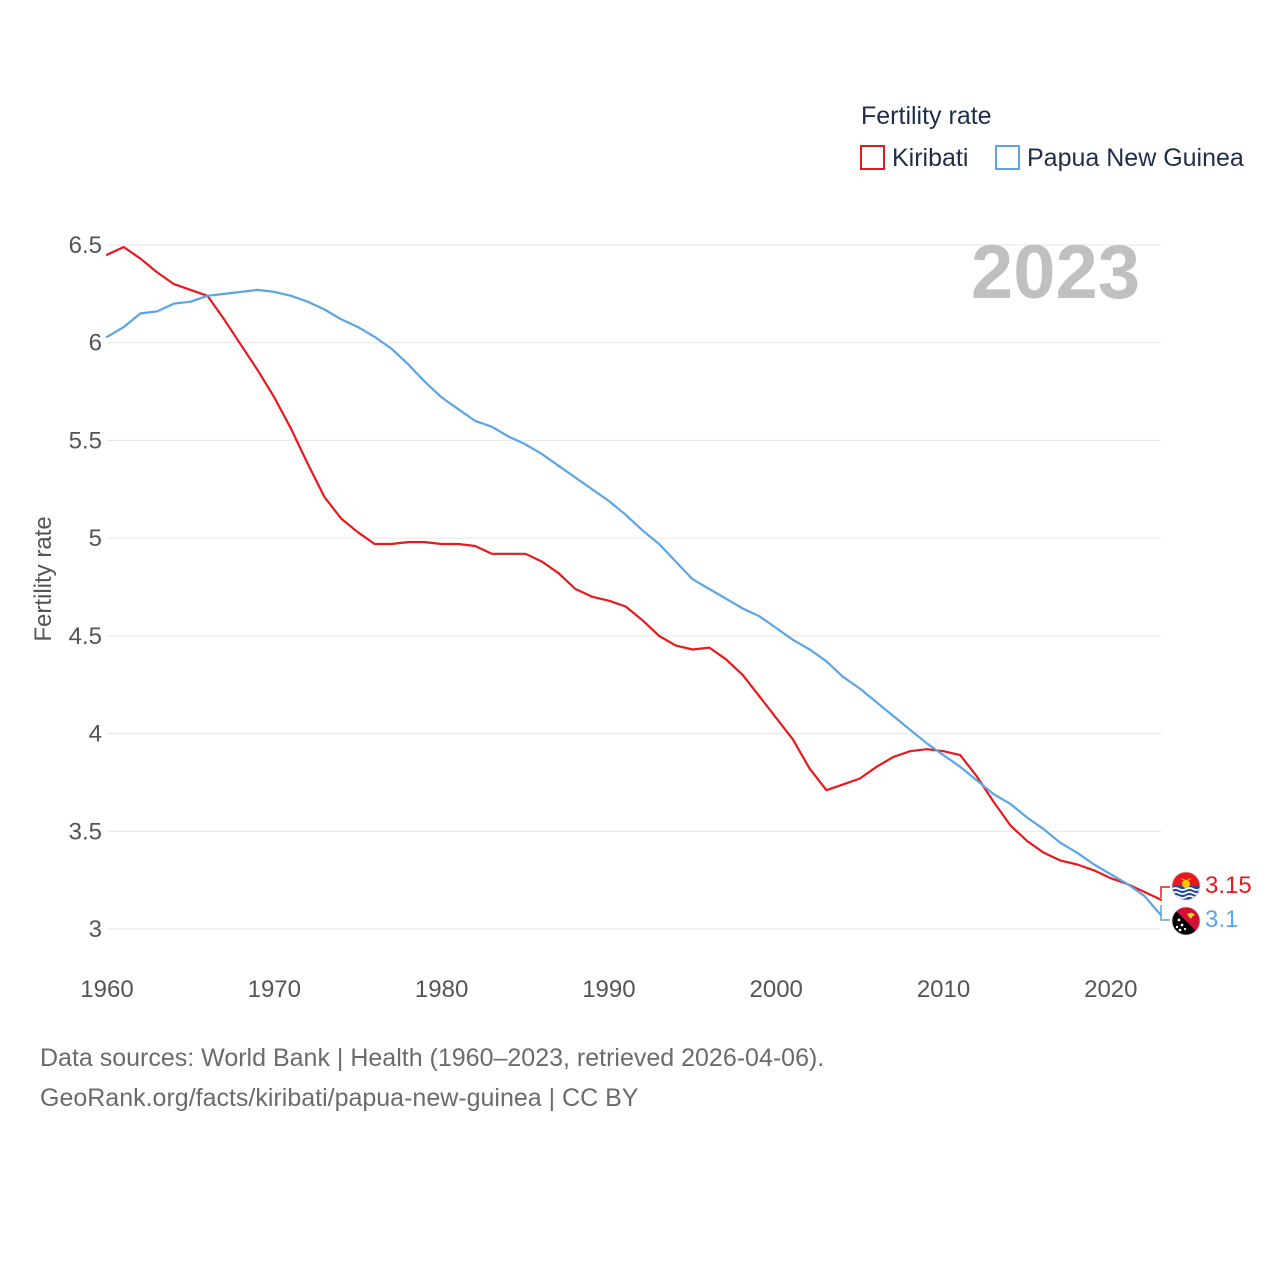  Describe the element at coordinates (872, 157) in the screenshot. I see `legend-swatch-kiribati` at that location.